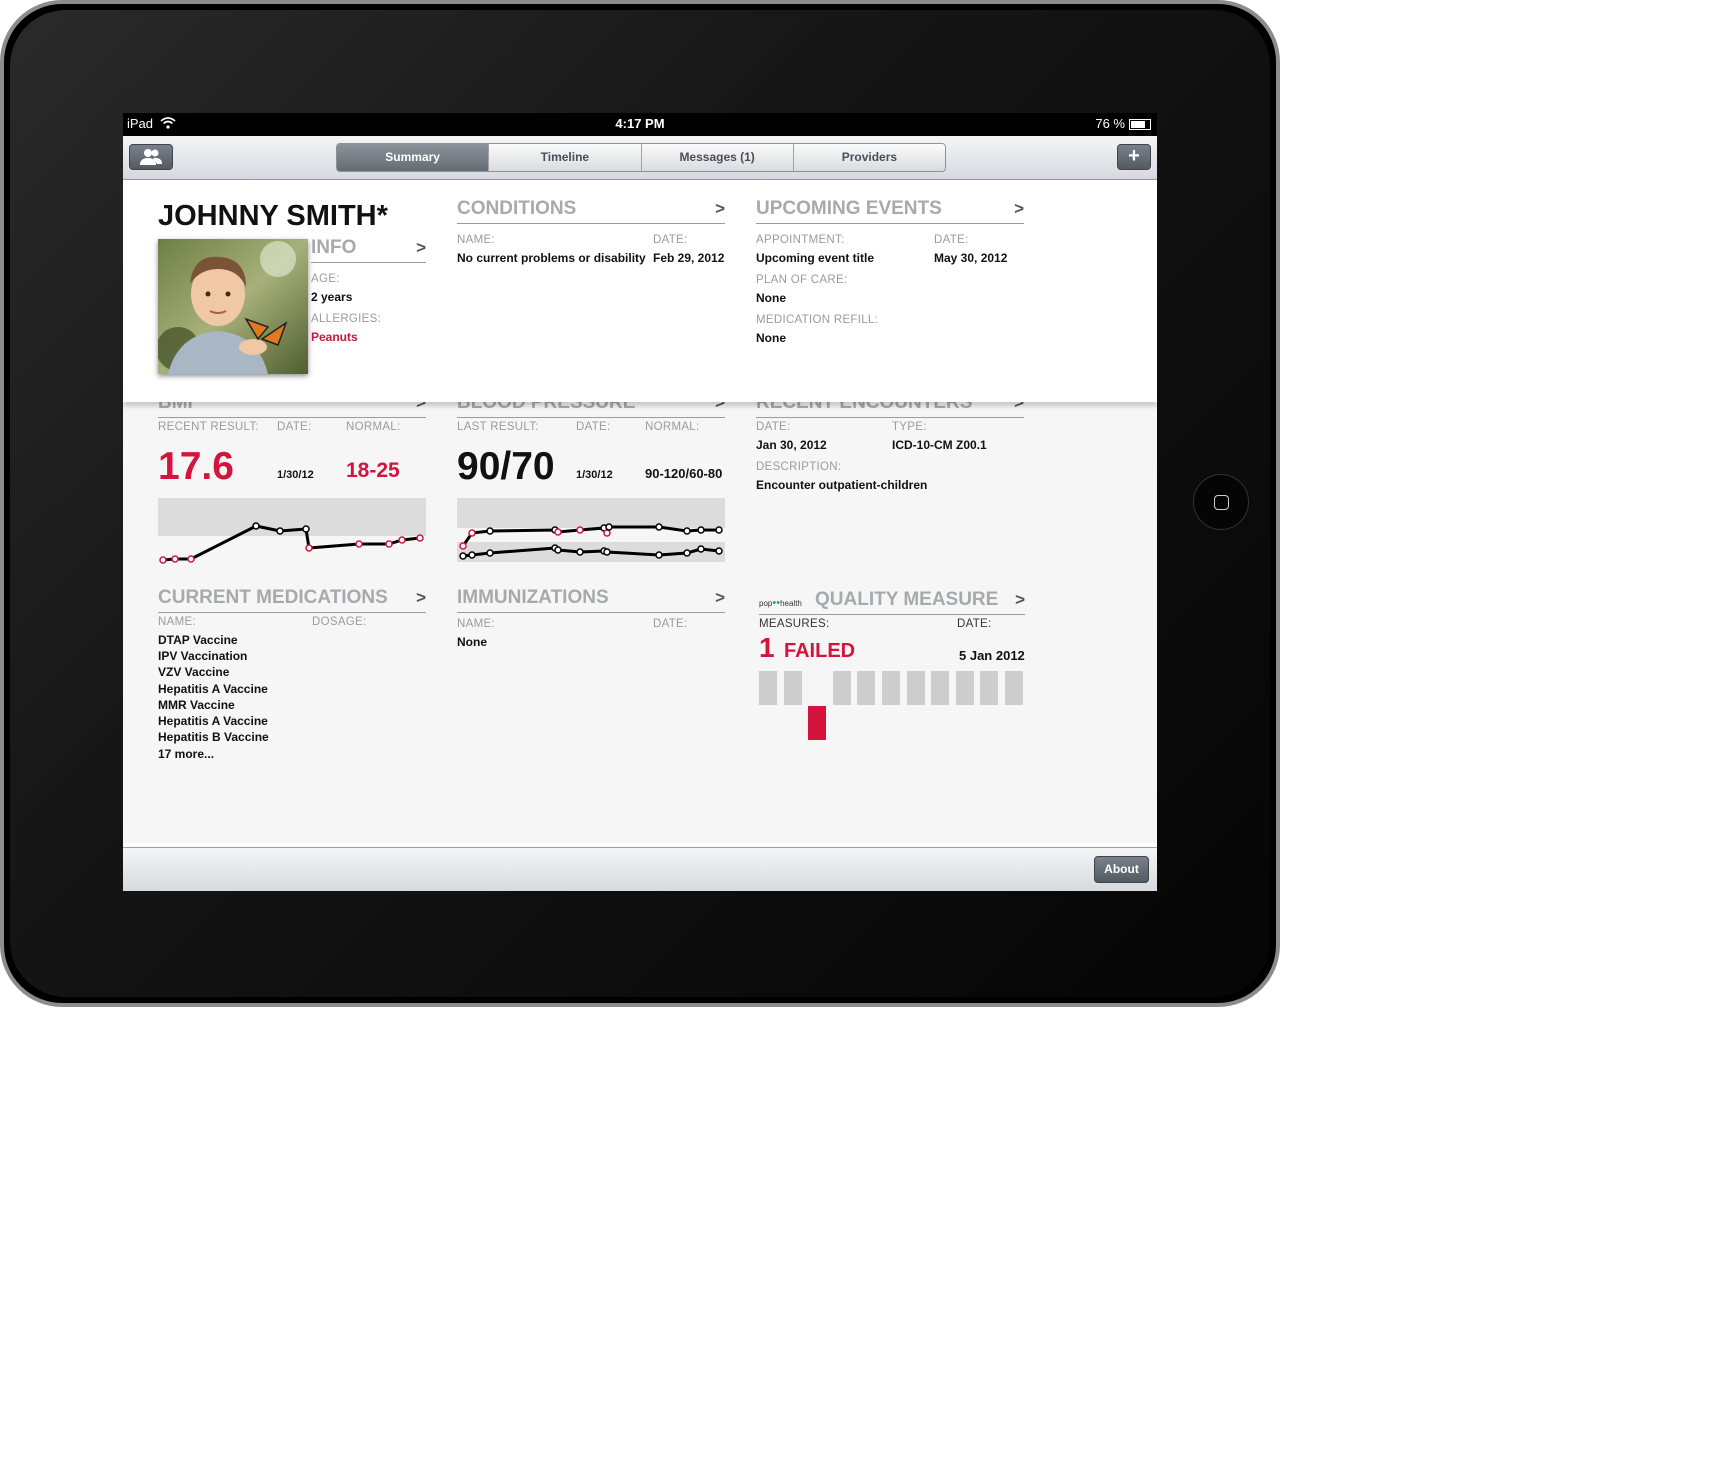 The width and height of the screenshot is (1728, 1466). What do you see at coordinates (909, 427) in the screenshot?
I see `encounter-type-label: TYPE:` at bounding box center [909, 427].